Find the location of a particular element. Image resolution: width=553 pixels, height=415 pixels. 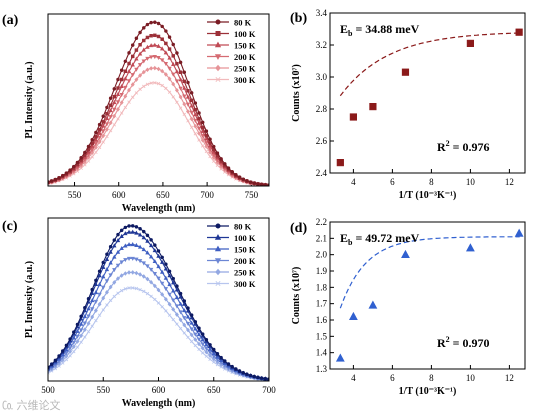

legend-label: 250 K is located at coordinates (245, 273).